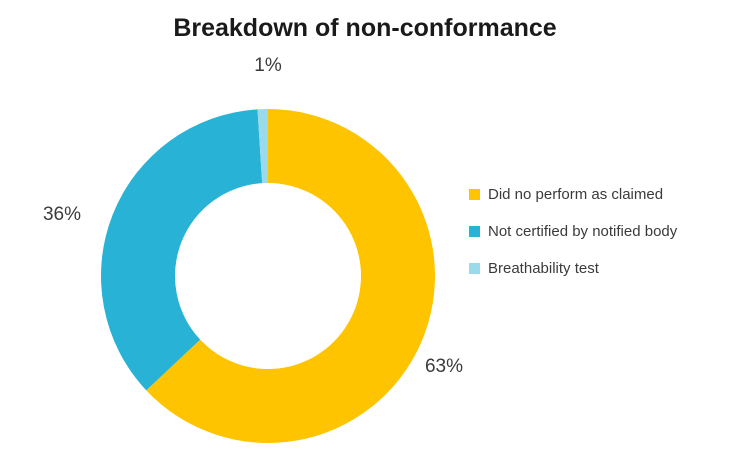 This screenshot has width=750, height=463. I want to click on legend-item-breathability-test: Breathability test, so click(573, 268).